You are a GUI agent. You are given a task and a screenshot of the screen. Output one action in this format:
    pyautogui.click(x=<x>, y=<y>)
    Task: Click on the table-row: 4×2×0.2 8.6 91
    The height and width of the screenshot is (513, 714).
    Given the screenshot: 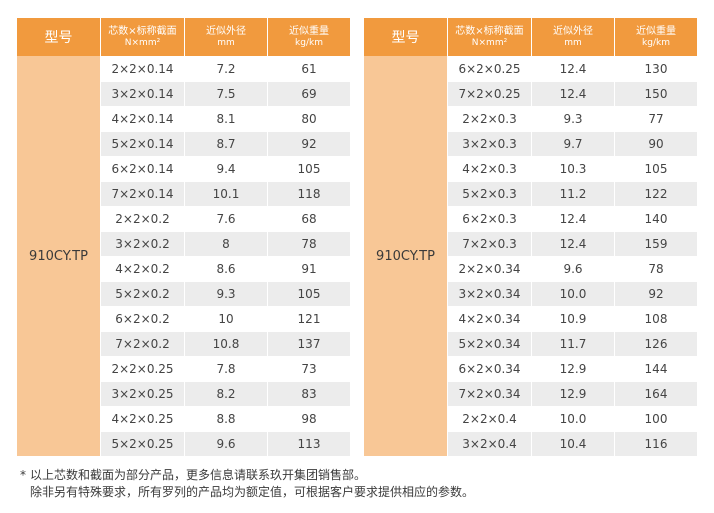 What is the action you would take?
    pyautogui.click(x=183, y=268)
    